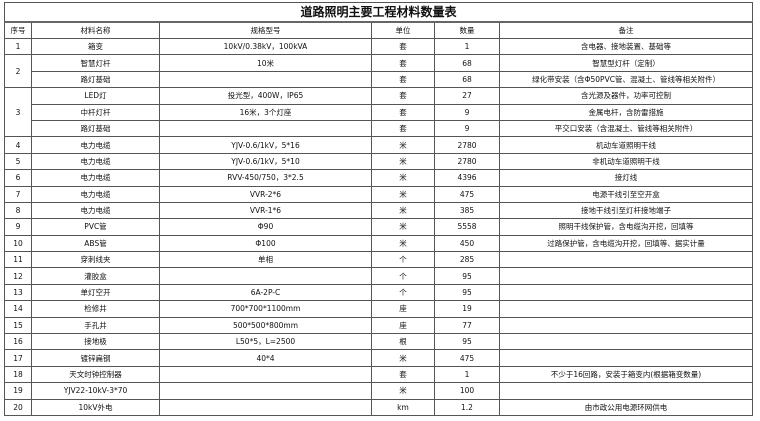 The image size is (760, 421). Describe the element at coordinates (95, 145) in the screenshot. I see `cell-material-name: 电力电缆` at that location.